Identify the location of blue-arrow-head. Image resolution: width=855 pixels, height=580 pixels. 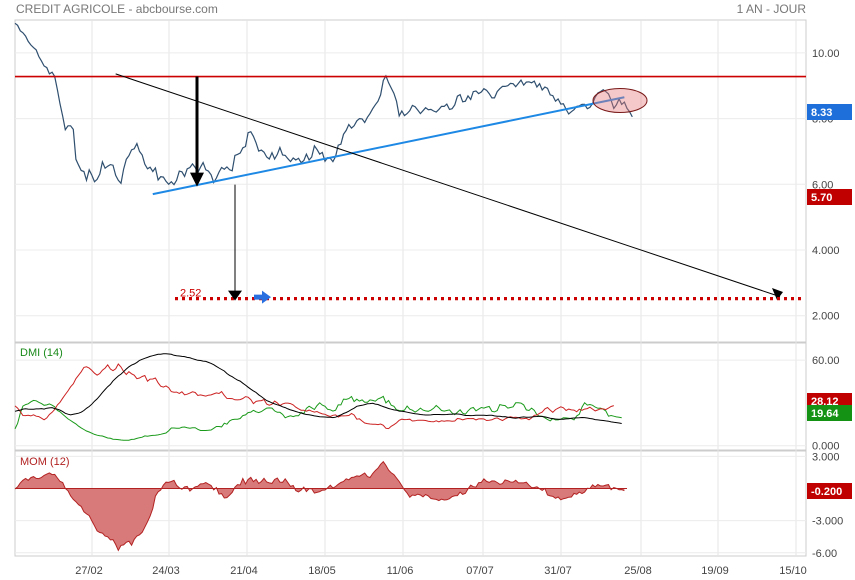
(266, 297).